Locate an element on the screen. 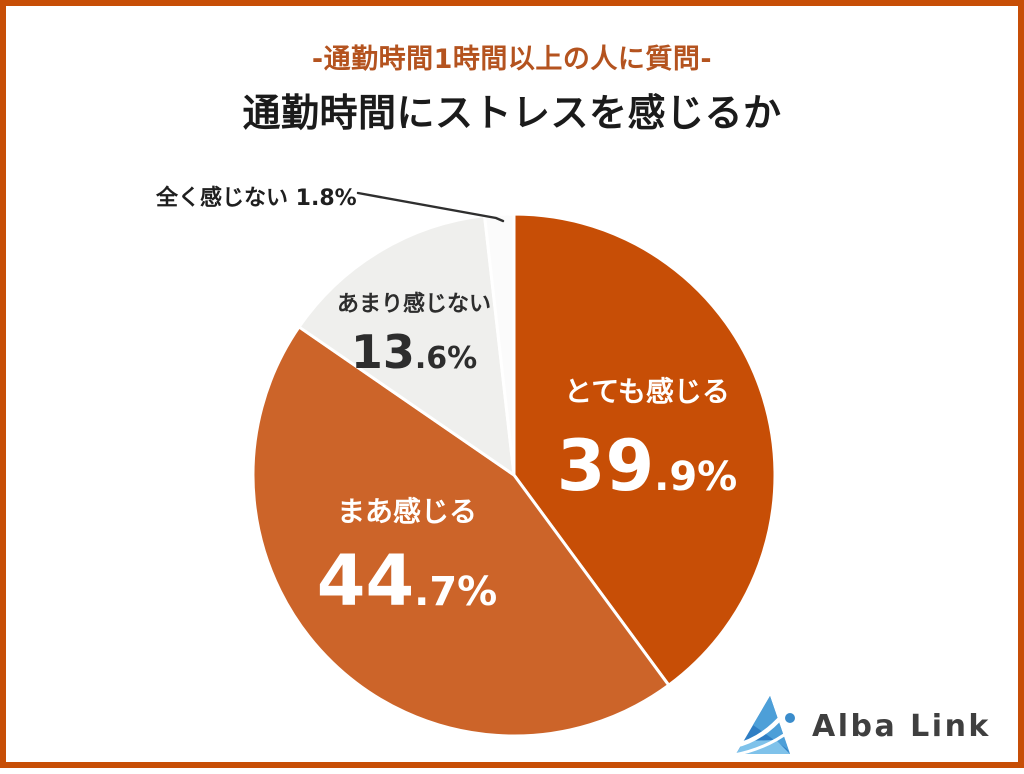 This screenshot has width=1024, height=774. slice-pct-int: 44 is located at coordinates (365, 581).